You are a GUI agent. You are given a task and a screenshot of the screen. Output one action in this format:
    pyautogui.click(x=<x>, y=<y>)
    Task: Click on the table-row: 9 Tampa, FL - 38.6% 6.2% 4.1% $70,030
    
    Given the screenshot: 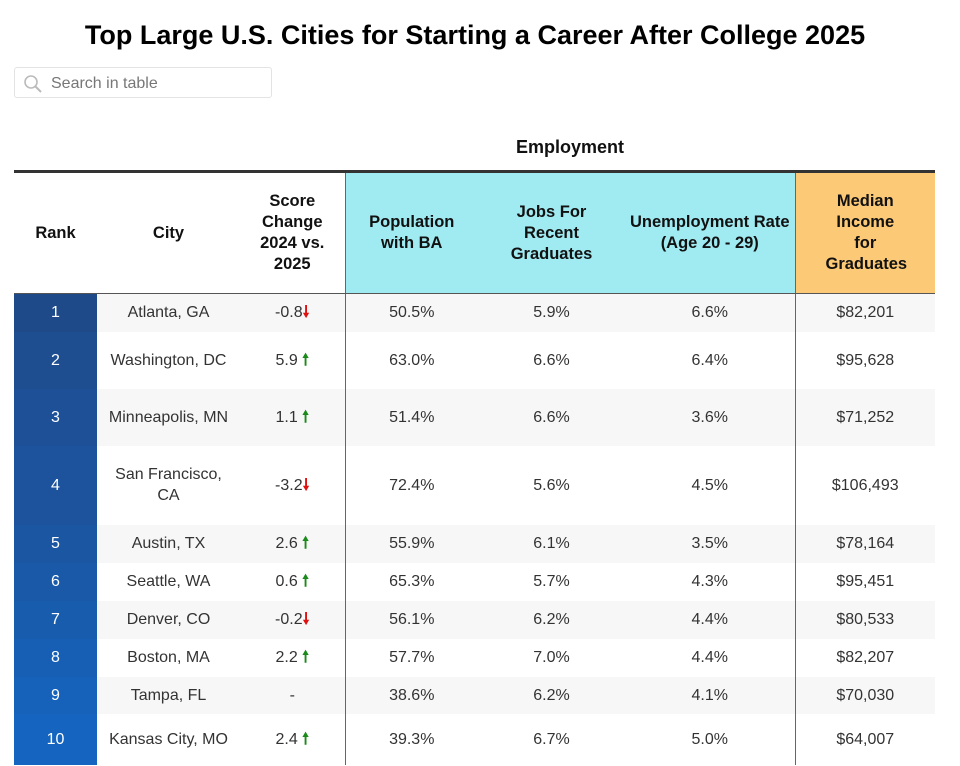 What is the action you would take?
    pyautogui.click(x=474, y=695)
    